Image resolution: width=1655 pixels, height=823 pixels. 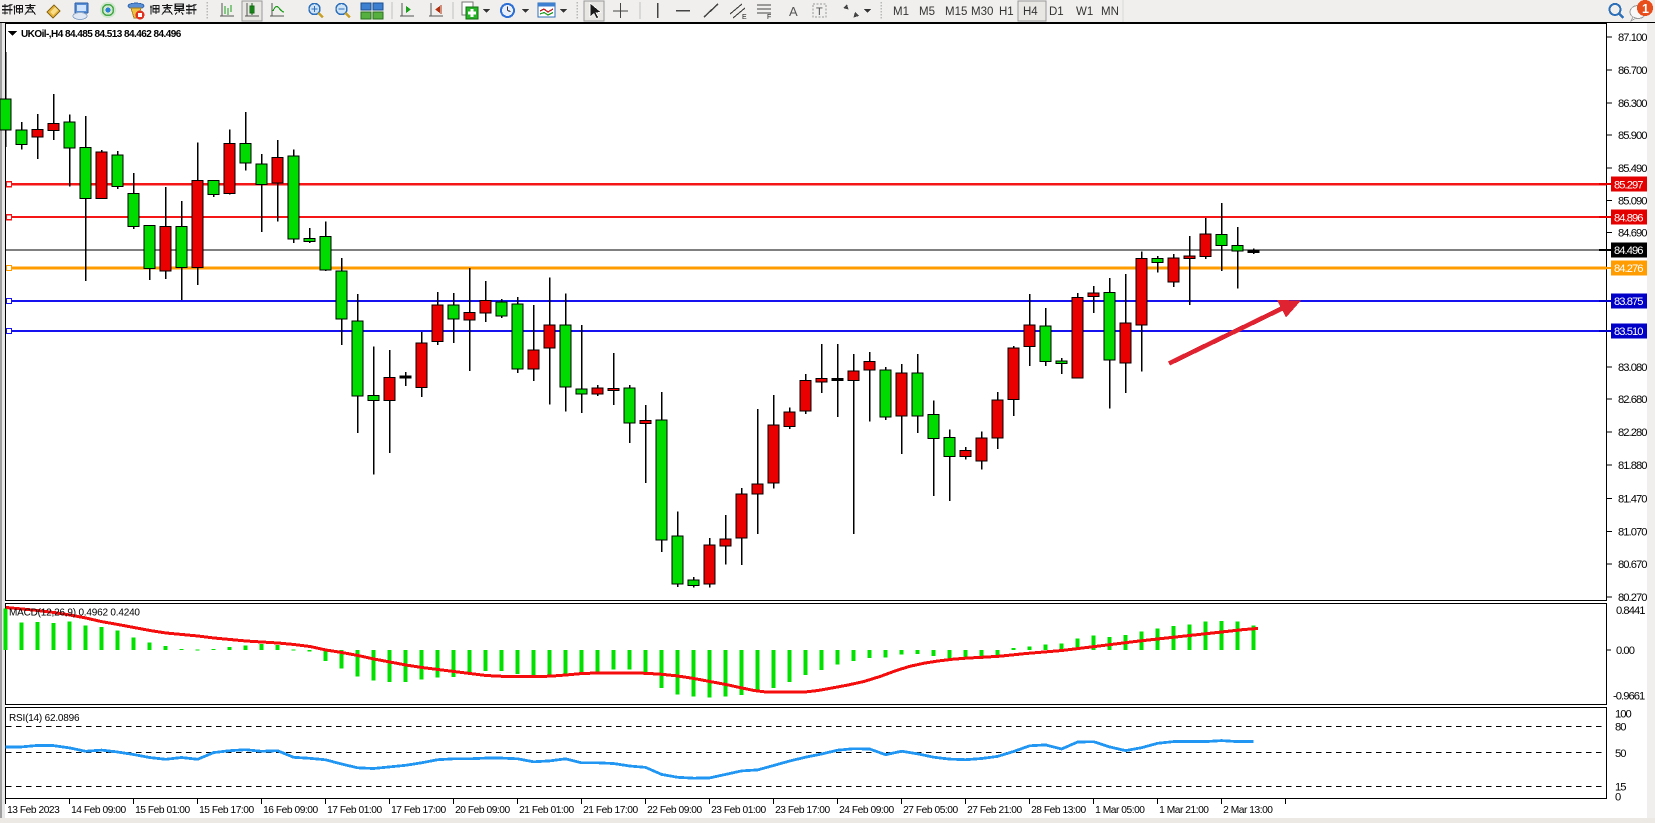 I want to click on svg-text: 85.297, so click(x=1628, y=185).